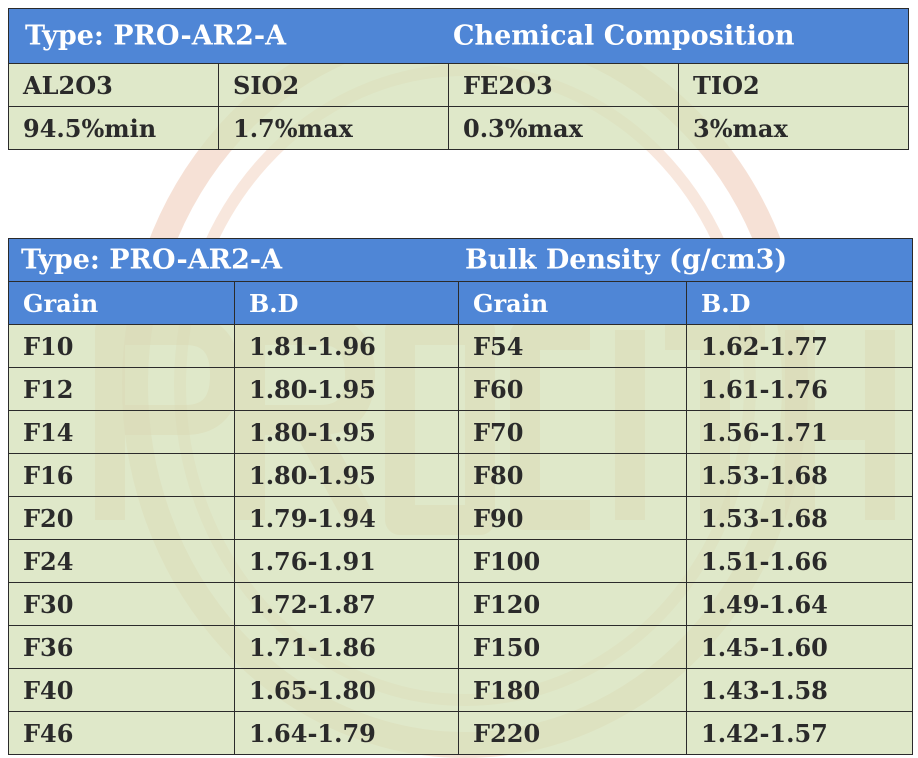  Describe the element at coordinates (799, 733) in the screenshot. I see `table-cell: 1.42-1.57` at that location.